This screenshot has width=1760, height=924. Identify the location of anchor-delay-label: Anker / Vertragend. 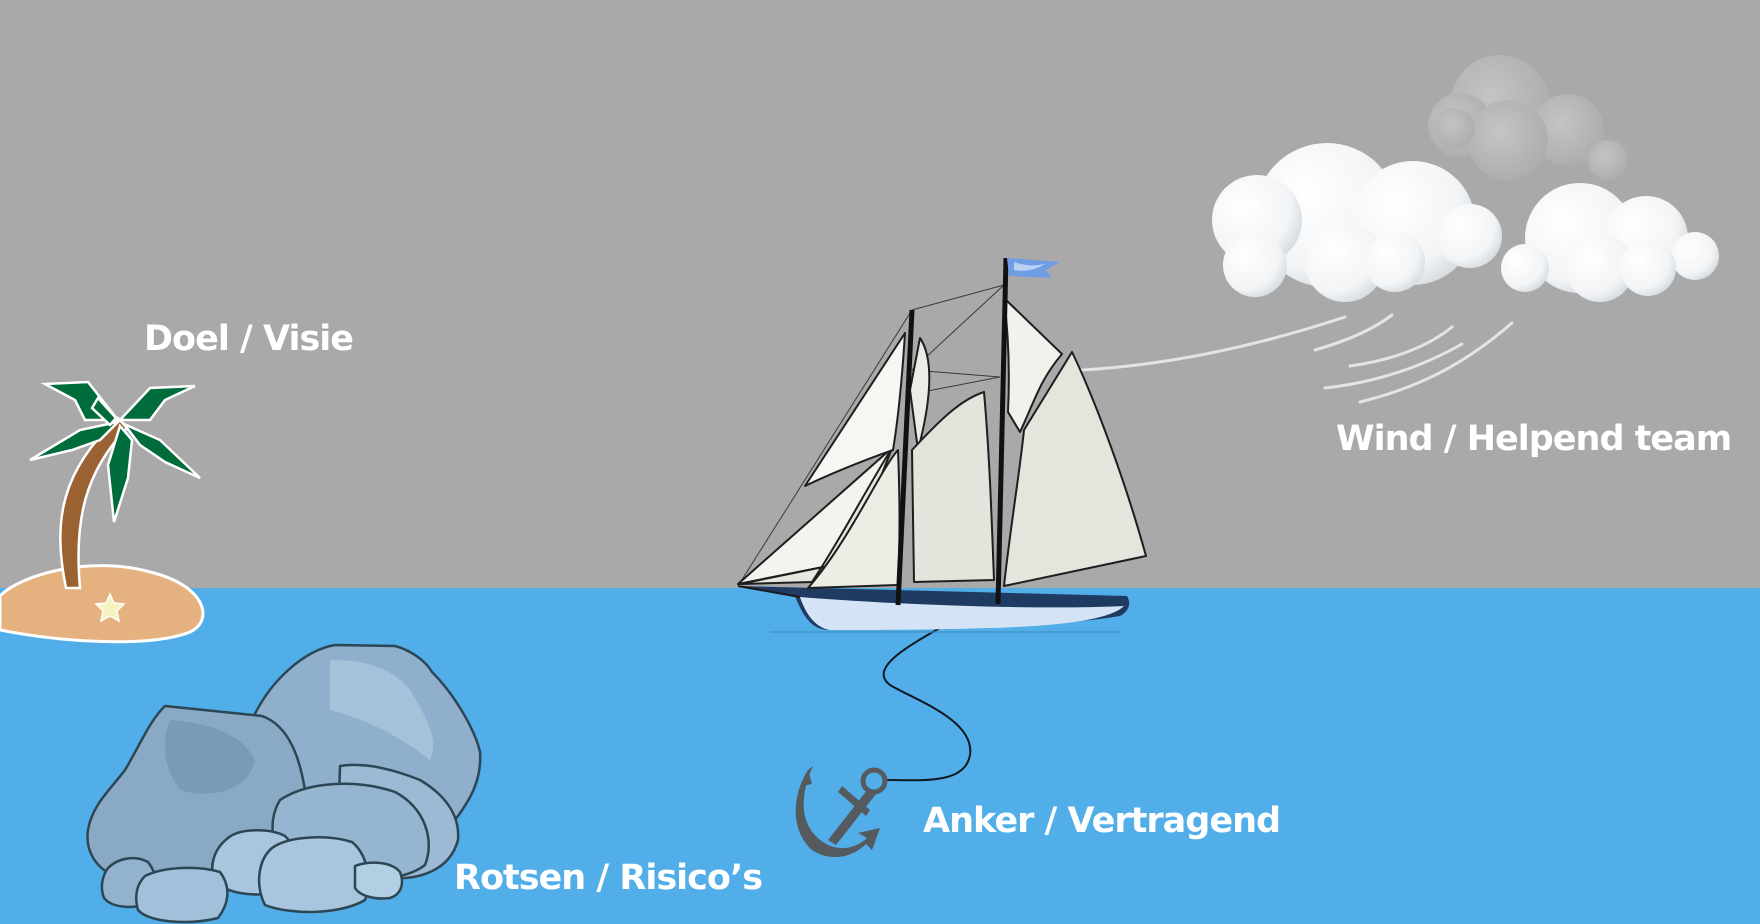
(1102, 821).